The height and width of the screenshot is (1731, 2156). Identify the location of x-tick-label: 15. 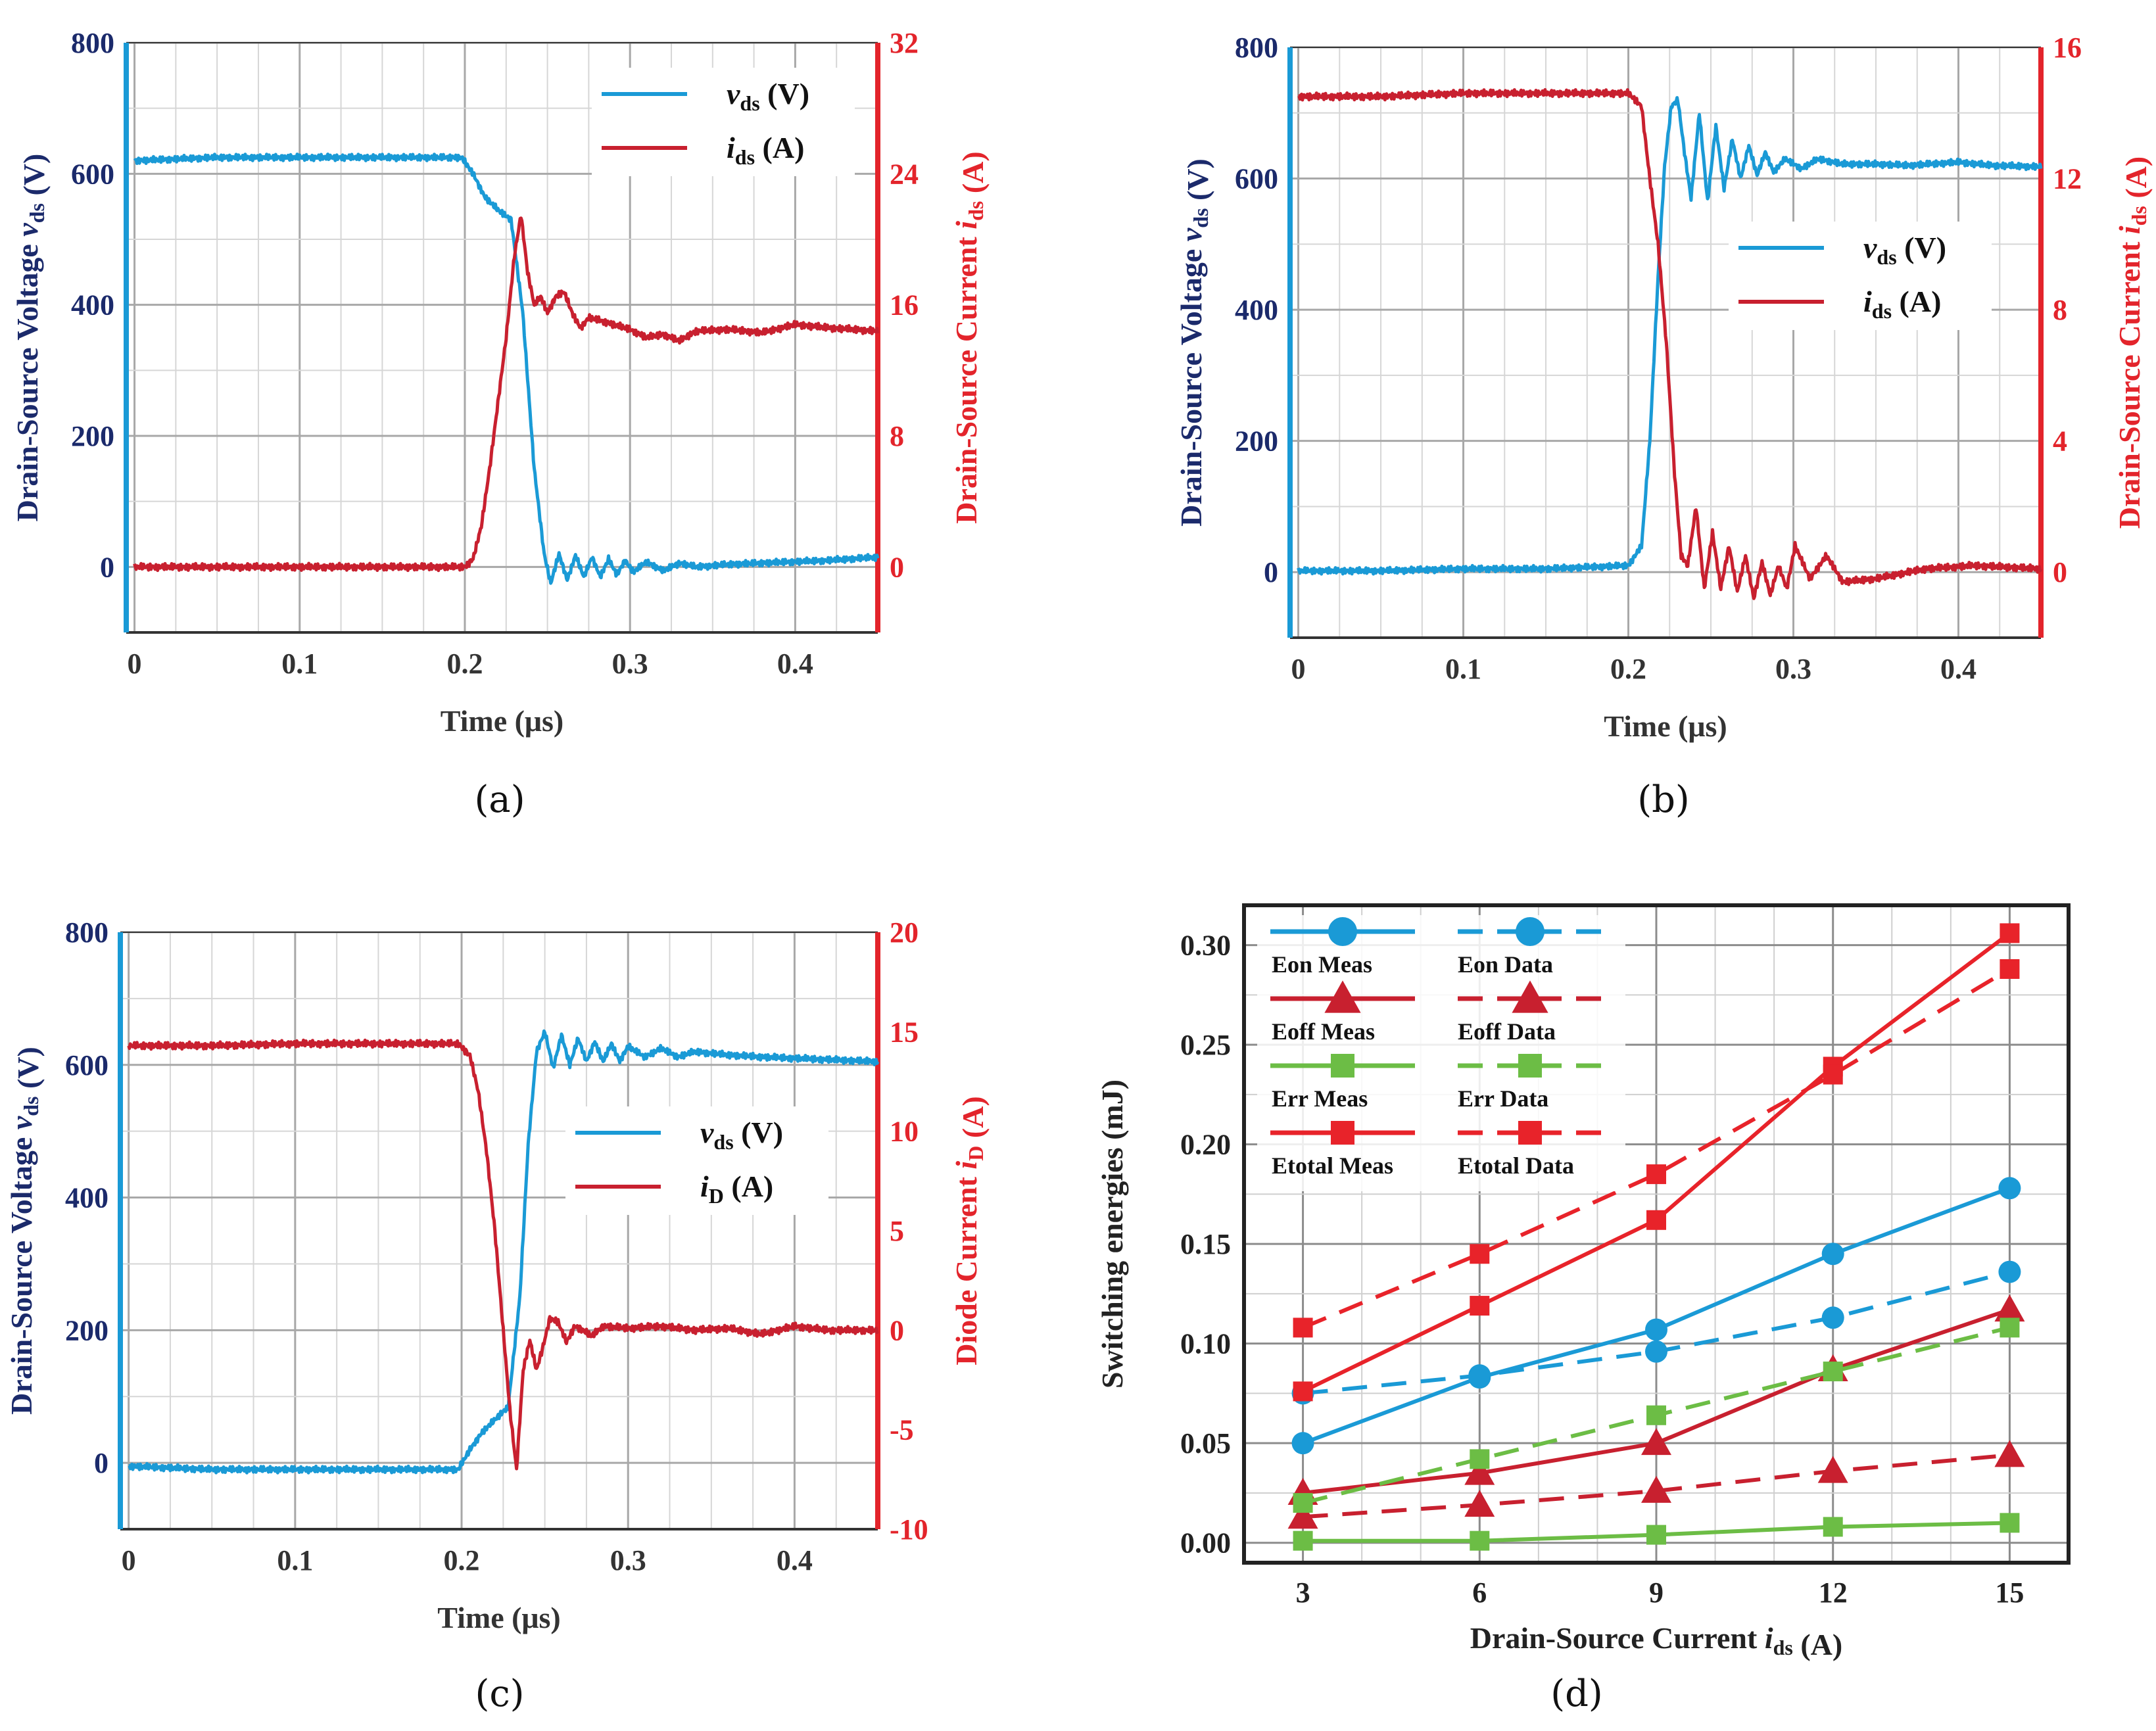
(2009, 1593).